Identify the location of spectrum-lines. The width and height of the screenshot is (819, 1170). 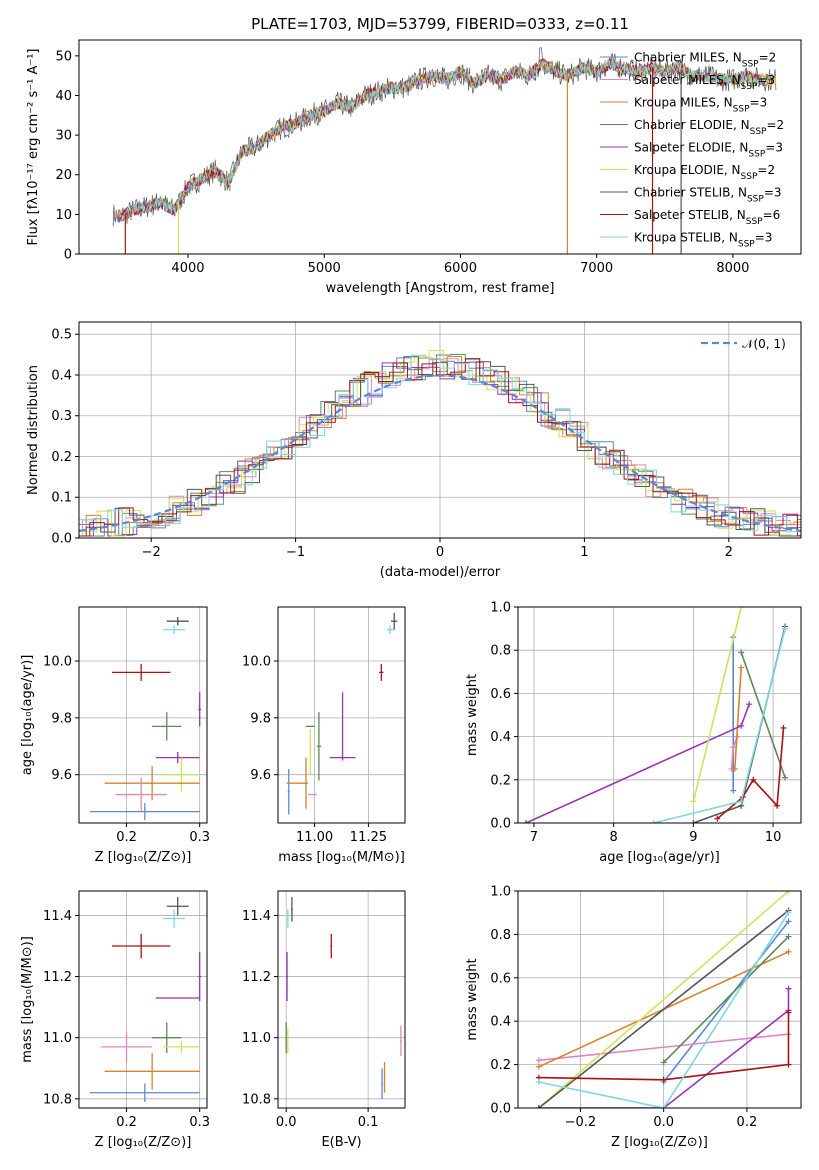
(444, 150).